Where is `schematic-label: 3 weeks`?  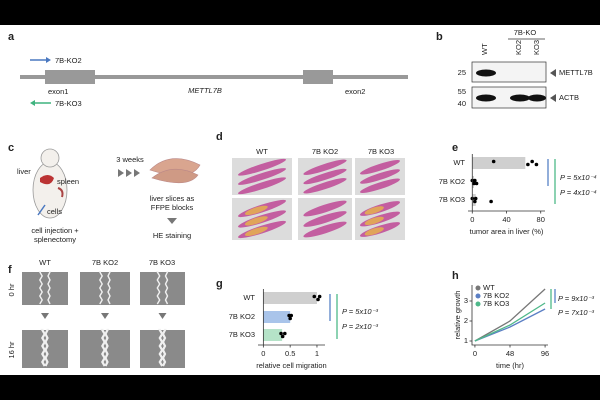
schematic-label: 3 weeks is located at coordinates (130, 159).